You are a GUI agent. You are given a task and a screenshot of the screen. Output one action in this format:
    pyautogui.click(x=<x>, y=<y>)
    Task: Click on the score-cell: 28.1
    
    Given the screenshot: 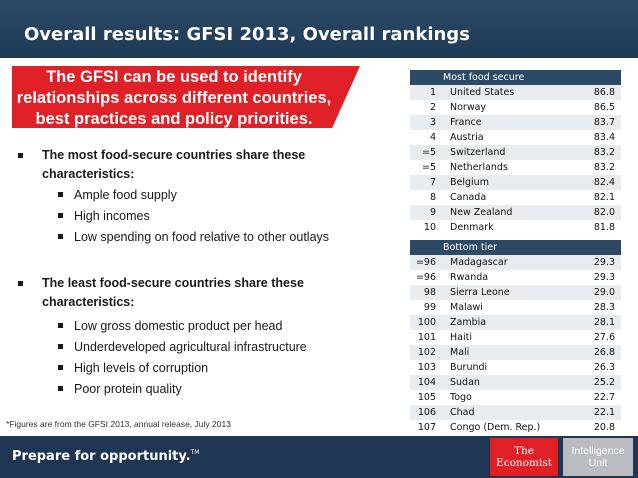 What is the action you would take?
    pyautogui.click(x=604, y=322)
    